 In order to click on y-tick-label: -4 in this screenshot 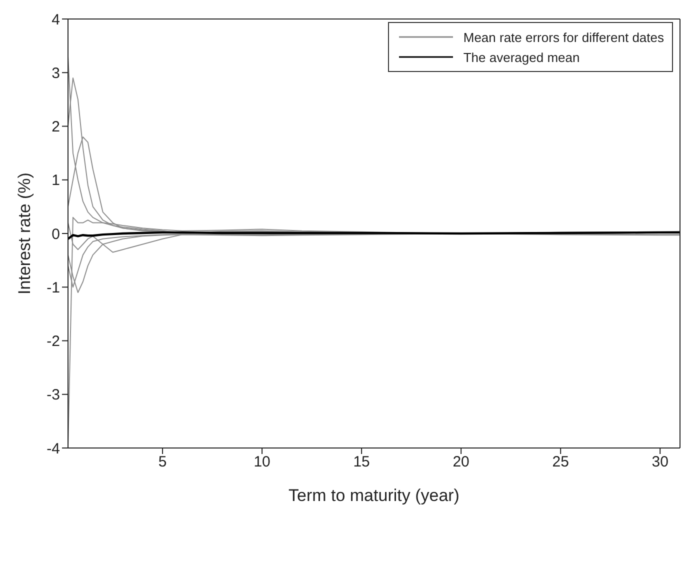, I will do `click(53, 449)`.